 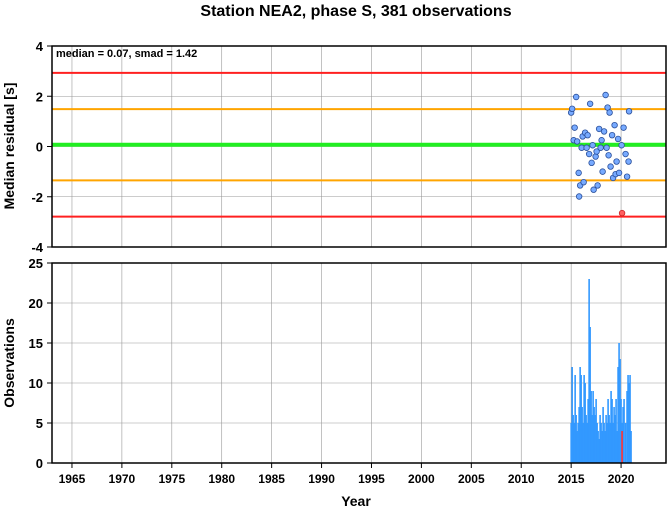 I want to click on observations-y-tick-label: 10, so click(x=36, y=383).